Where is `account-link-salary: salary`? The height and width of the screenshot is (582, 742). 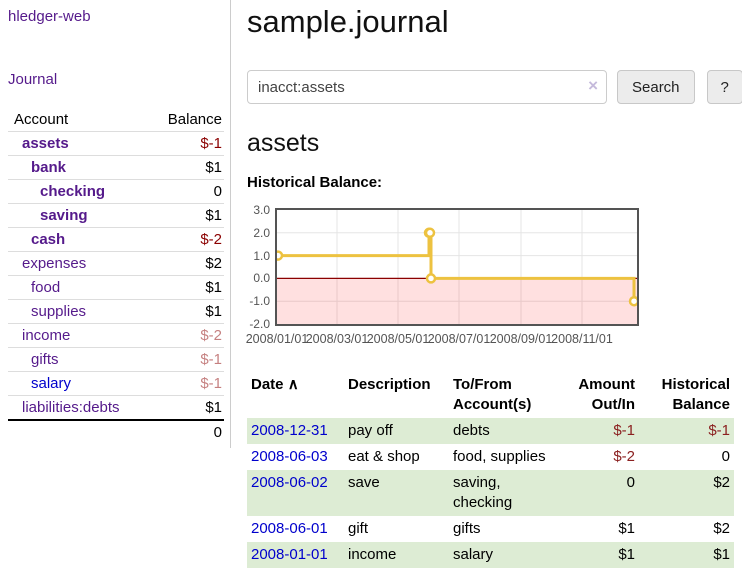
account-link-salary: salary is located at coordinates (51, 383).